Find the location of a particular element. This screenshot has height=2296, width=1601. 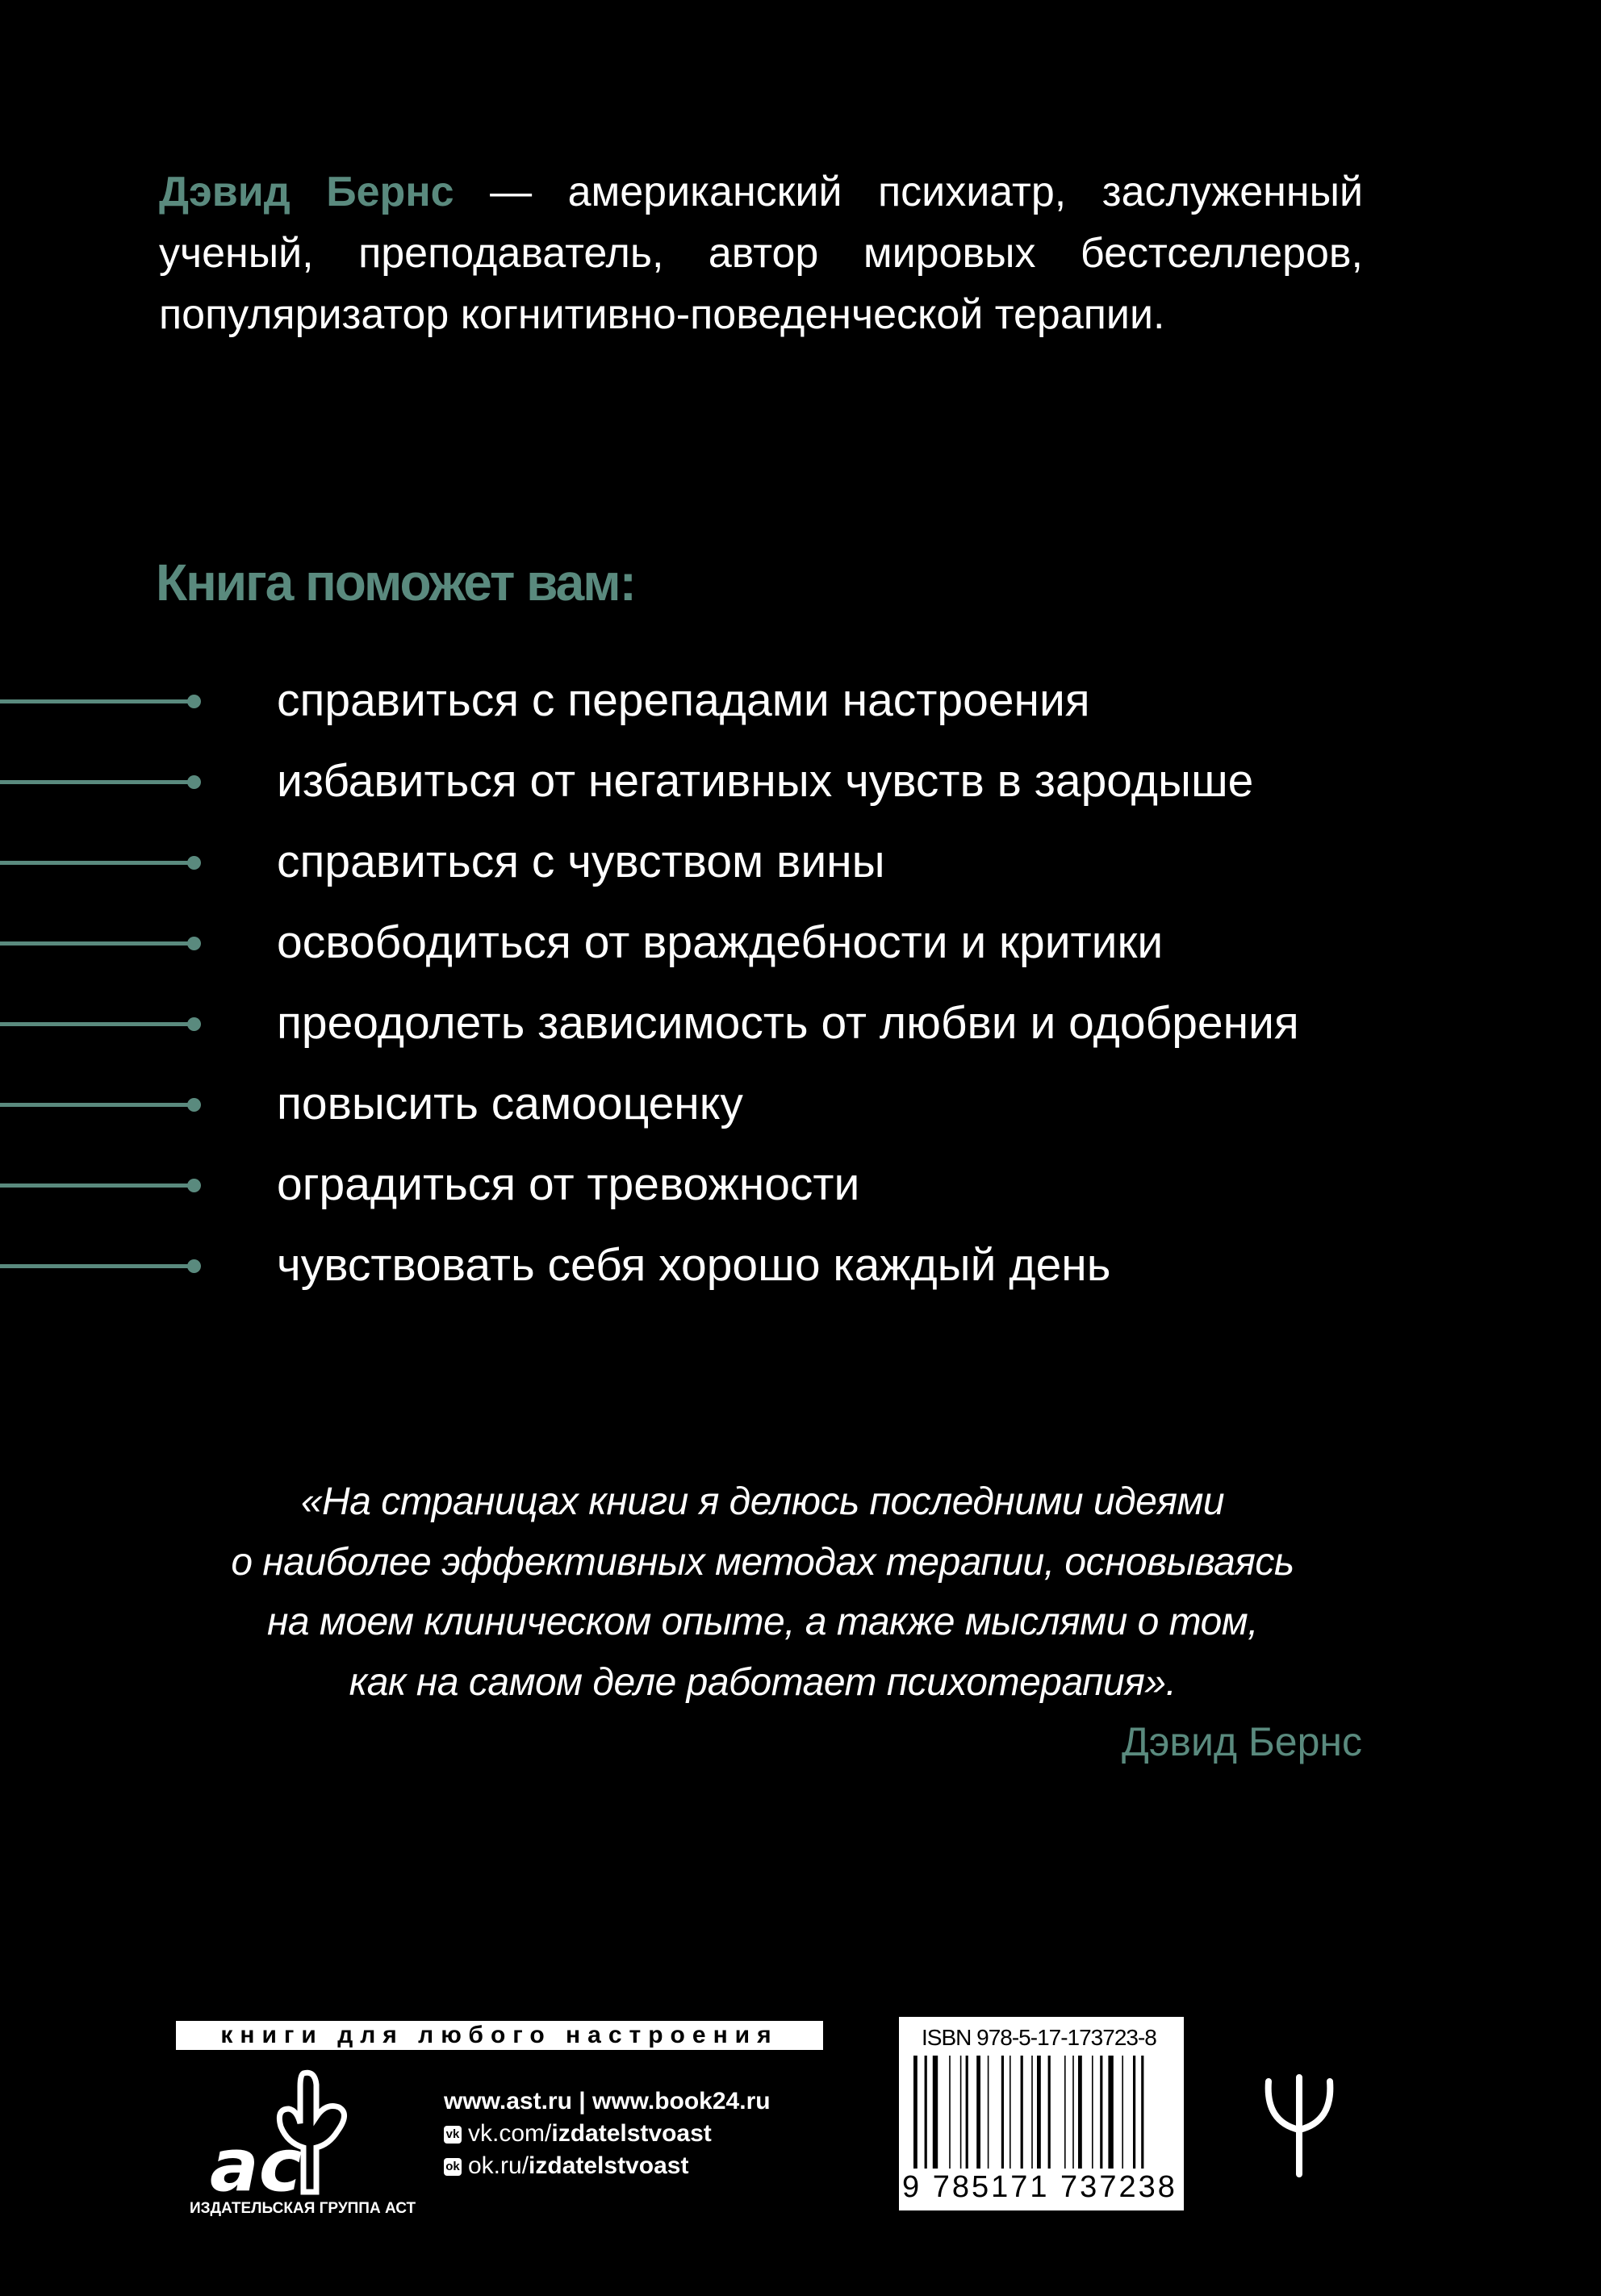

benefit-item: оградиться от тревожности is located at coordinates (767, 1184).